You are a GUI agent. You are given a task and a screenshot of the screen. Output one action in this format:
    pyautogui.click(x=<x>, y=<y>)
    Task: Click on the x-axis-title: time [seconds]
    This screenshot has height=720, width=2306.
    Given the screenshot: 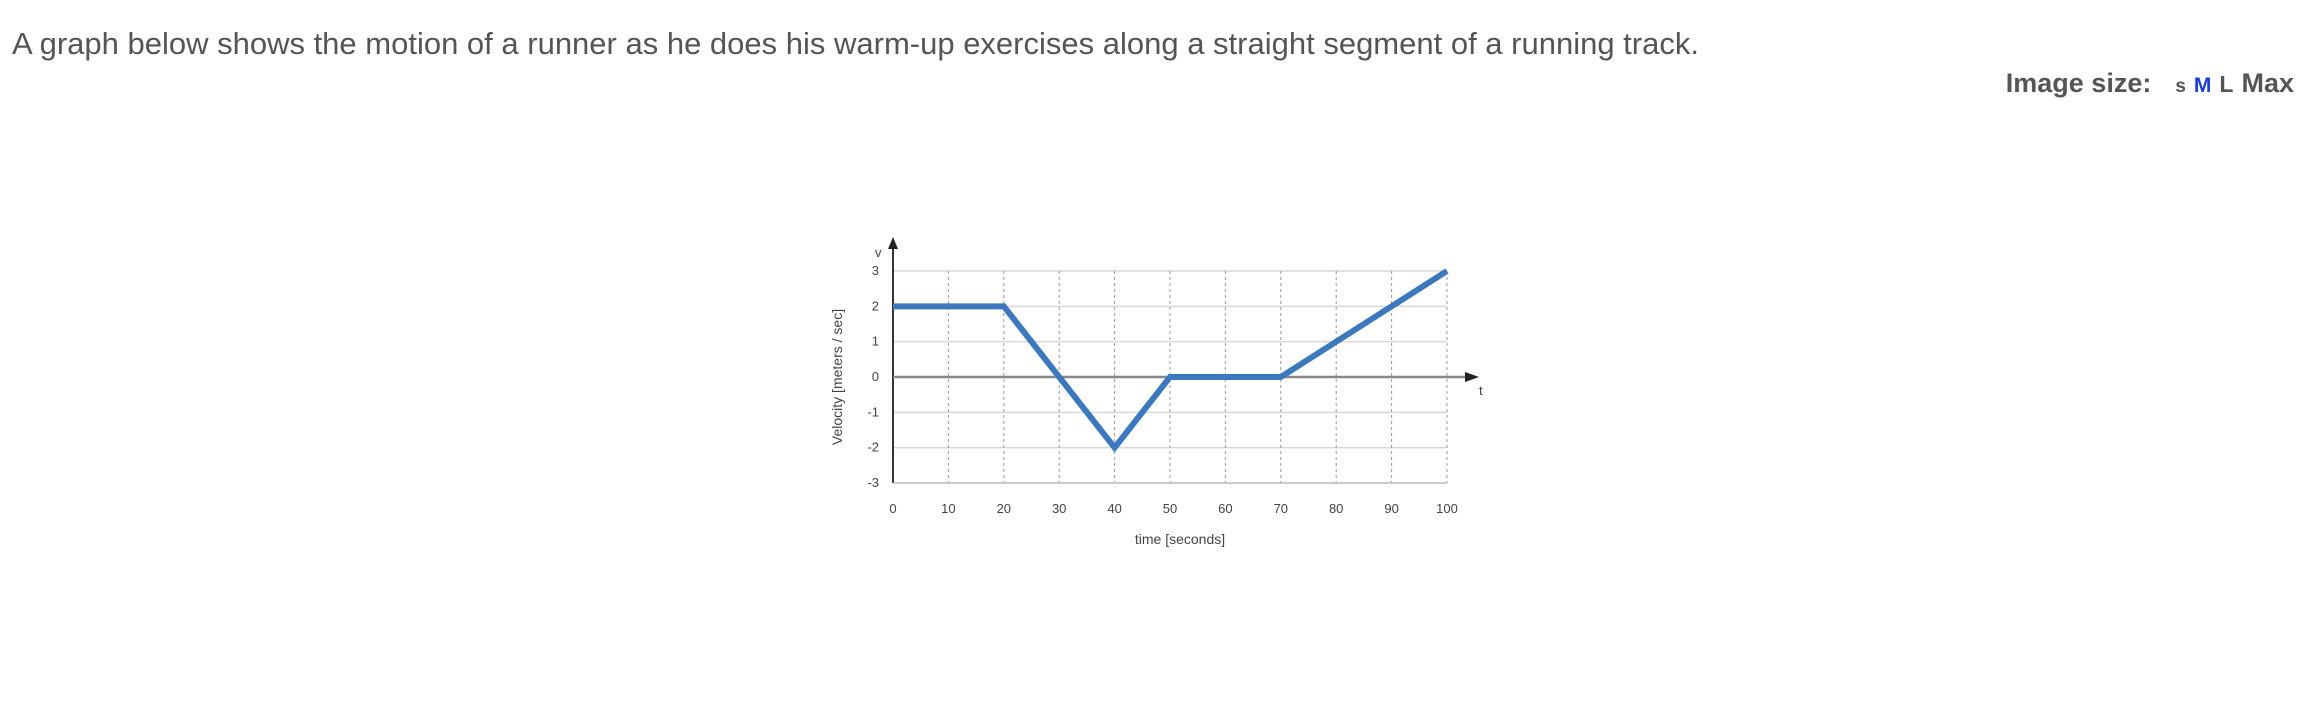 What is the action you would take?
    pyautogui.click(x=1180, y=539)
    